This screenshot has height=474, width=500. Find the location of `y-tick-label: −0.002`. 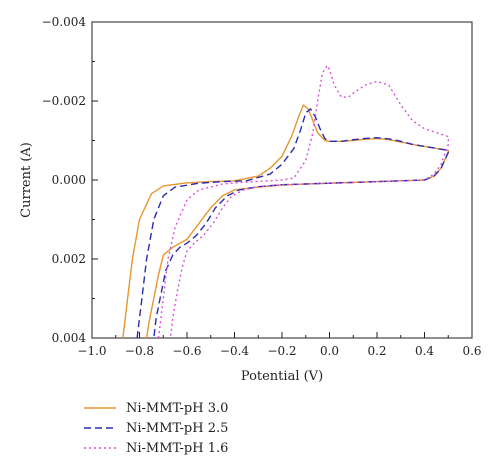

y-tick-label: −0.002 is located at coordinates (64, 101).